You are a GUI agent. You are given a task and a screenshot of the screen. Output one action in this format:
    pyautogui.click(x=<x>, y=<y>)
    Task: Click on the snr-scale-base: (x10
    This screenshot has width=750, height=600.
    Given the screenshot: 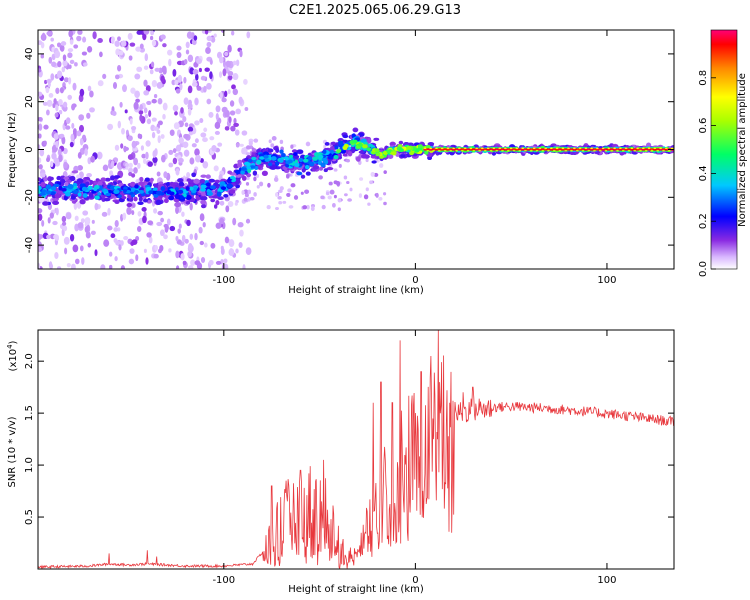 What is the action you would take?
    pyautogui.click(x=13, y=360)
    